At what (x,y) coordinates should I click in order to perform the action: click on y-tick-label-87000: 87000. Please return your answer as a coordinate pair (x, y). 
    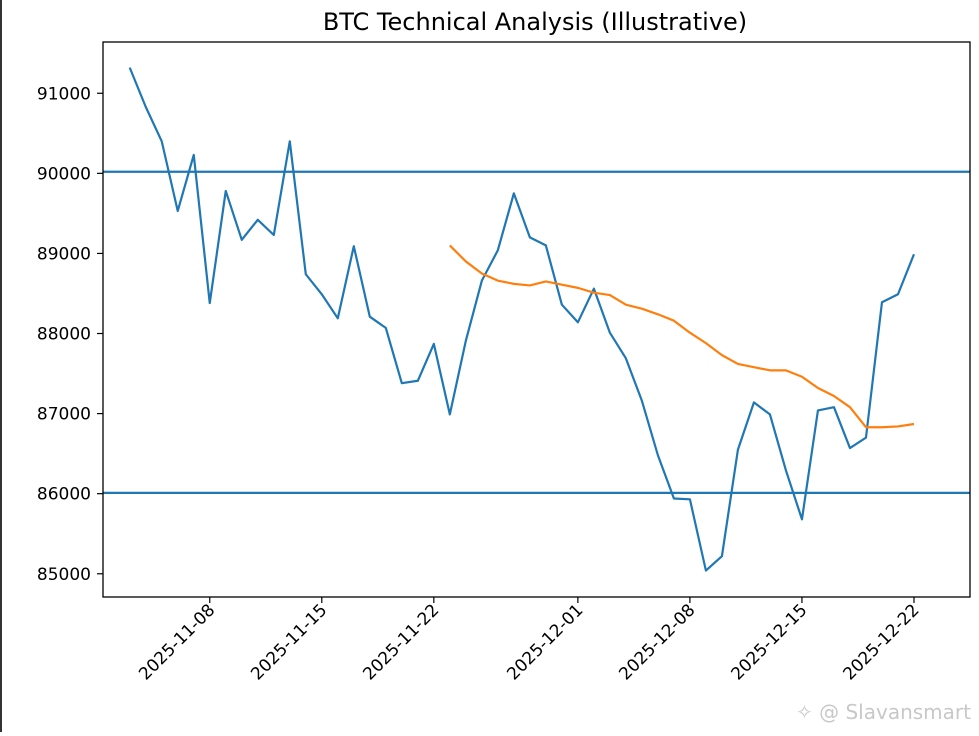
    Looking at the image, I should click on (64, 415).